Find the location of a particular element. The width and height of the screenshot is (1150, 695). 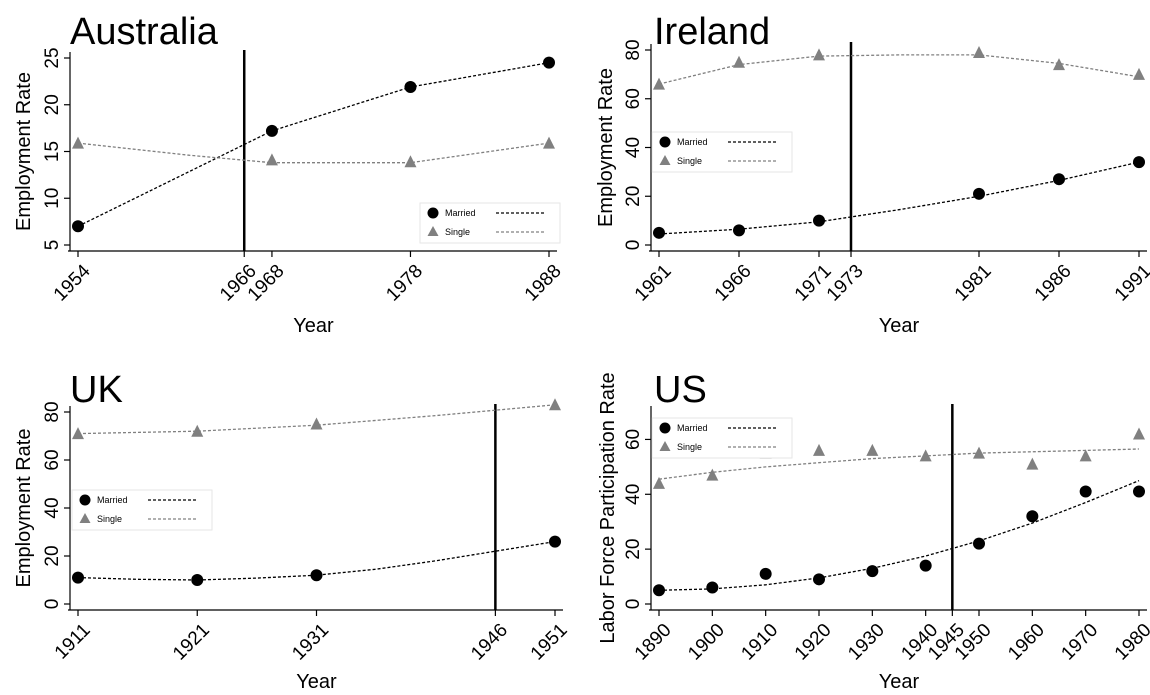

x-tick-label: 1978 is located at coordinates (404, 283).